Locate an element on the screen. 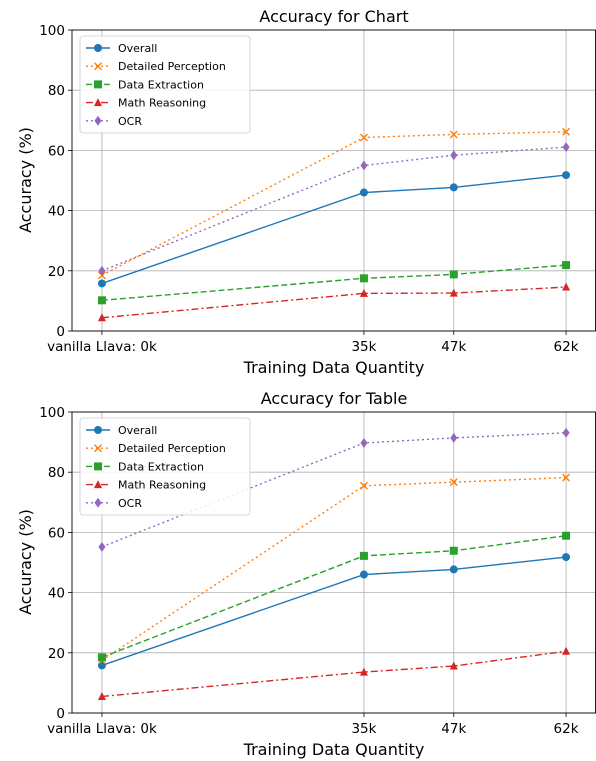  chart-title: Accuracy for Chart is located at coordinates (333, 16).